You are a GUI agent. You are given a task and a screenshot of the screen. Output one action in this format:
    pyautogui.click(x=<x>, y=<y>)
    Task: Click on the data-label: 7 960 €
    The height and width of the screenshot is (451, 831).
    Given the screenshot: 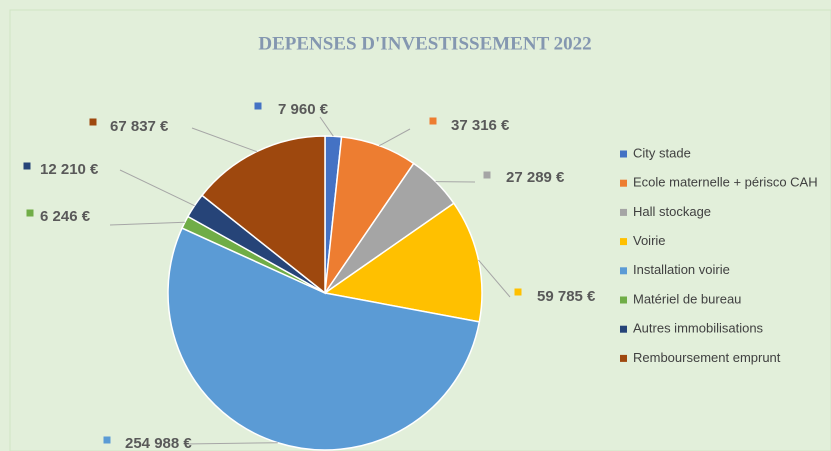 What is the action you would take?
    pyautogui.click(x=303, y=109)
    